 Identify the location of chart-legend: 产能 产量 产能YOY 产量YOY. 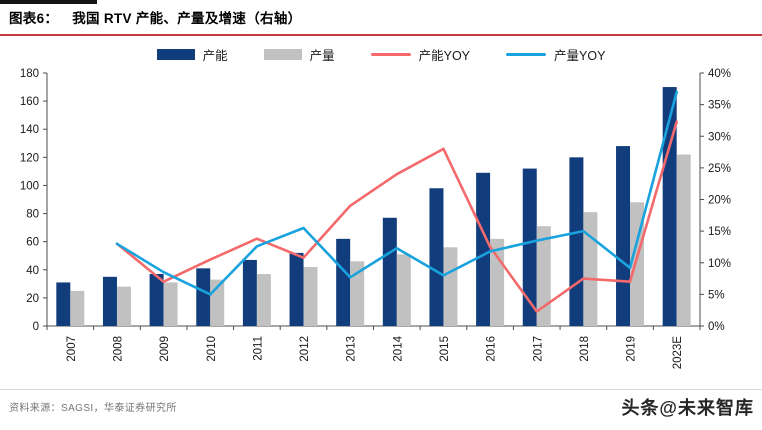
(381, 54).